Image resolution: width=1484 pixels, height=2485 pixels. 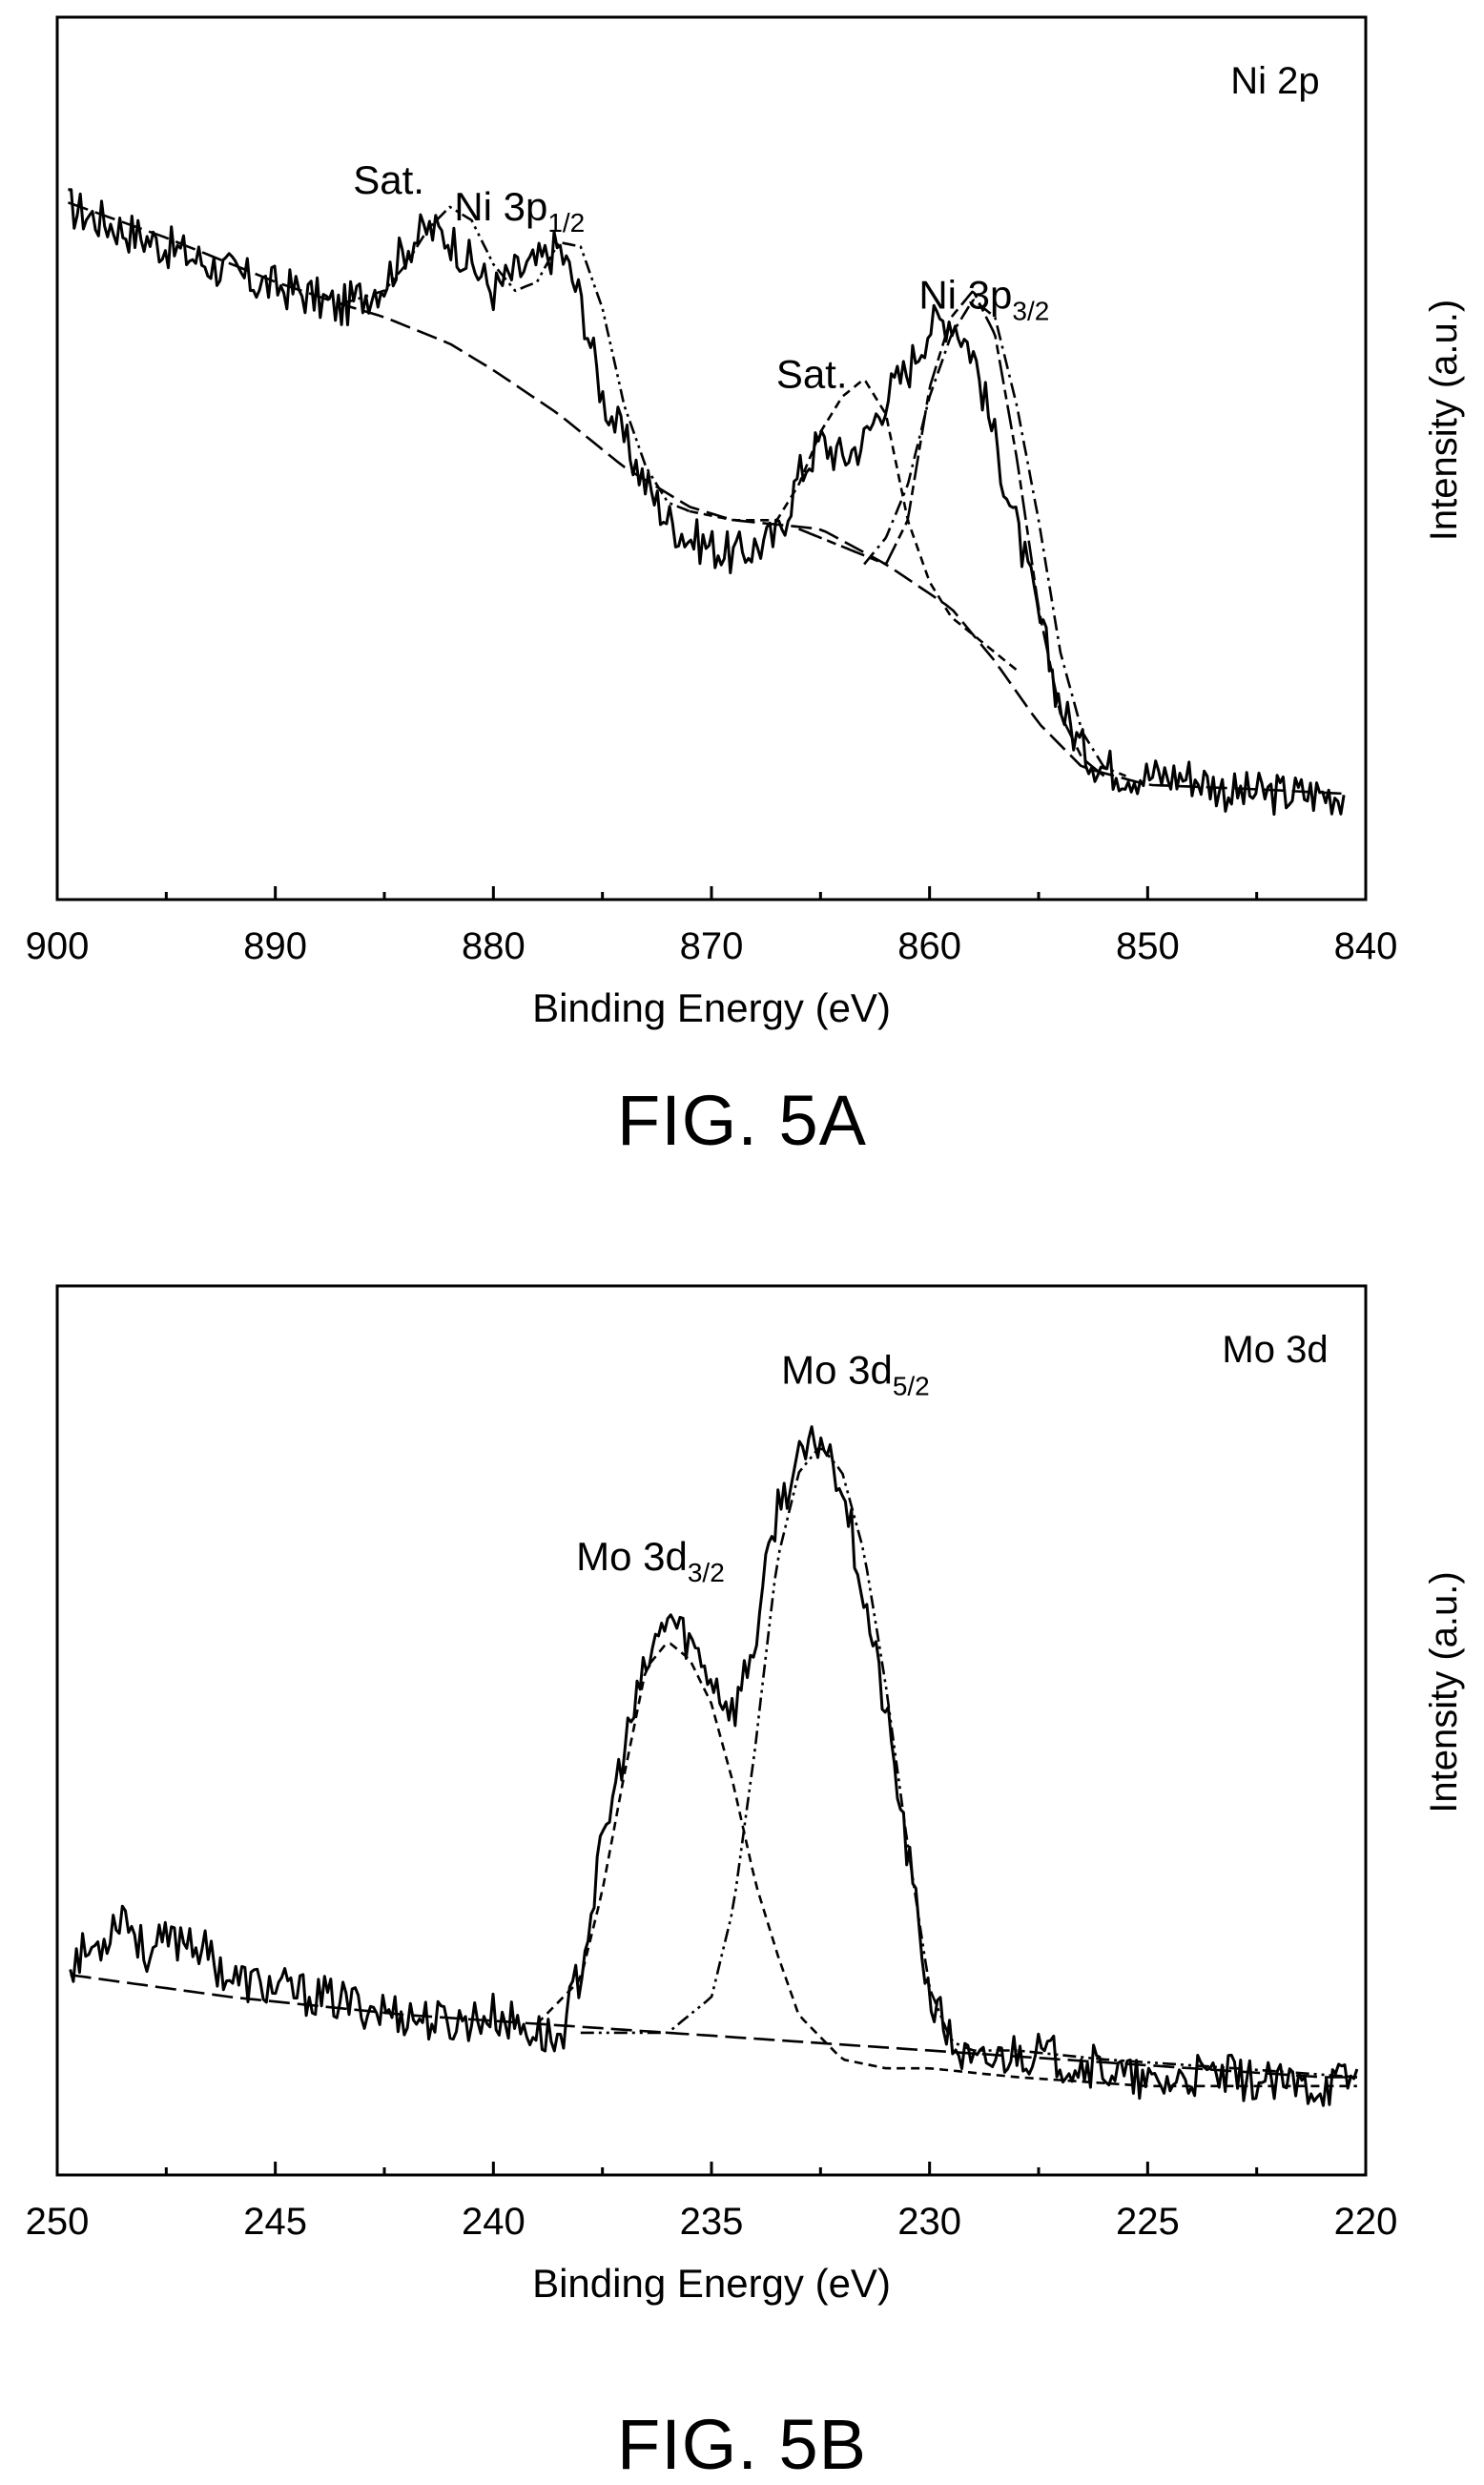 What do you see at coordinates (1366, 946) in the screenshot?
I see `x-tick-label: 840` at bounding box center [1366, 946].